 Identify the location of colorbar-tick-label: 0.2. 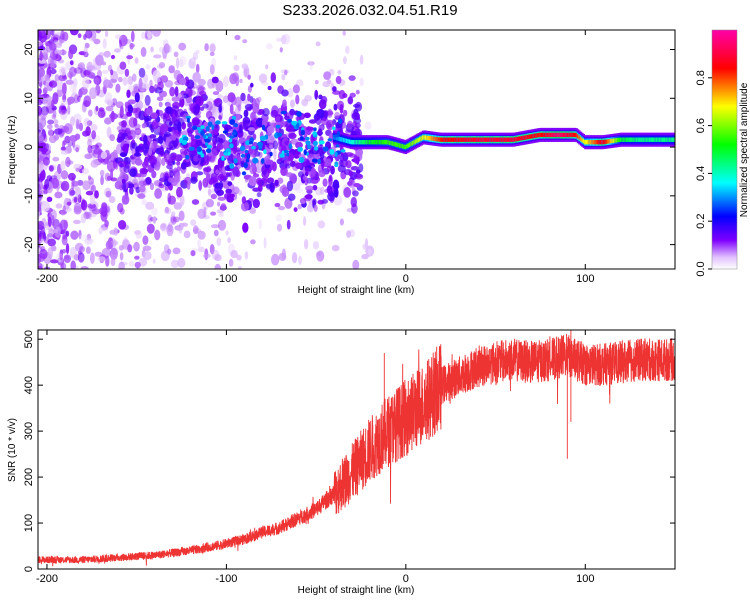
(701, 221).